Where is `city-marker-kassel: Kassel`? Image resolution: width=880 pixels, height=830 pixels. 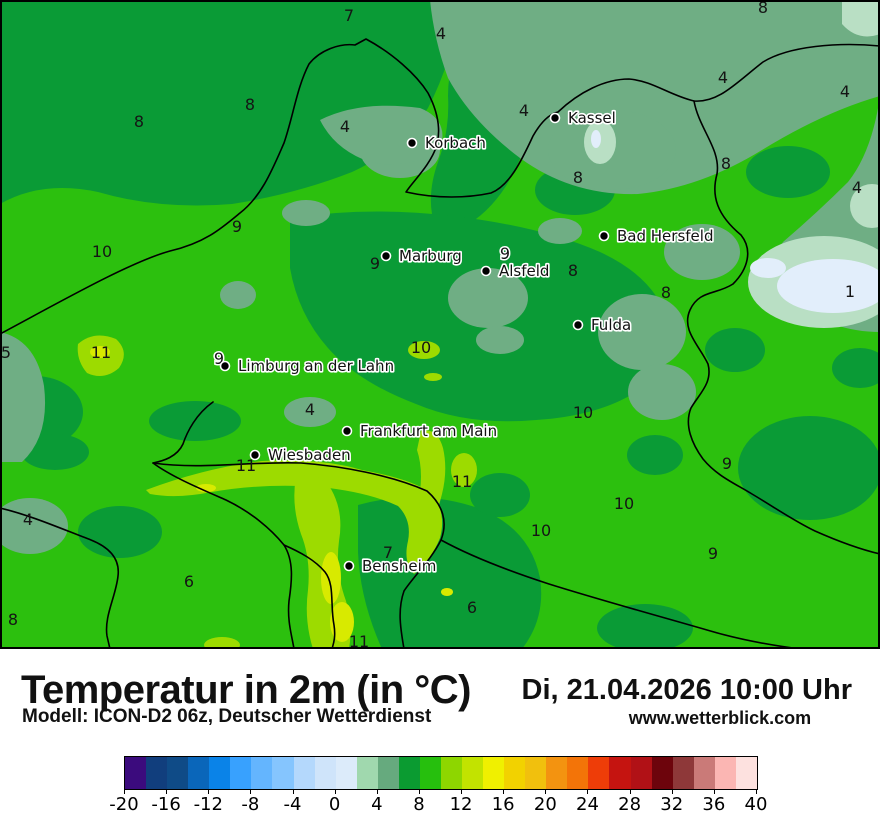 city-marker-kassel: Kassel is located at coordinates (583, 118).